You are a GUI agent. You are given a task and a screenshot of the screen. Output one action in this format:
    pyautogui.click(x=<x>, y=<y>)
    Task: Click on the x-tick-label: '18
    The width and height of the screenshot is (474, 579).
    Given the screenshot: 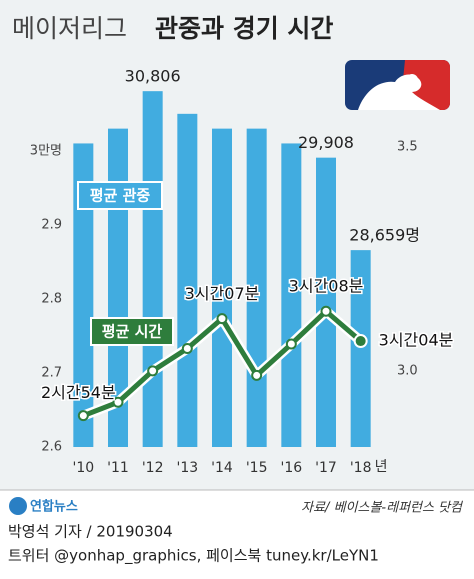 What is the action you would take?
    pyautogui.click(x=361, y=468)
    